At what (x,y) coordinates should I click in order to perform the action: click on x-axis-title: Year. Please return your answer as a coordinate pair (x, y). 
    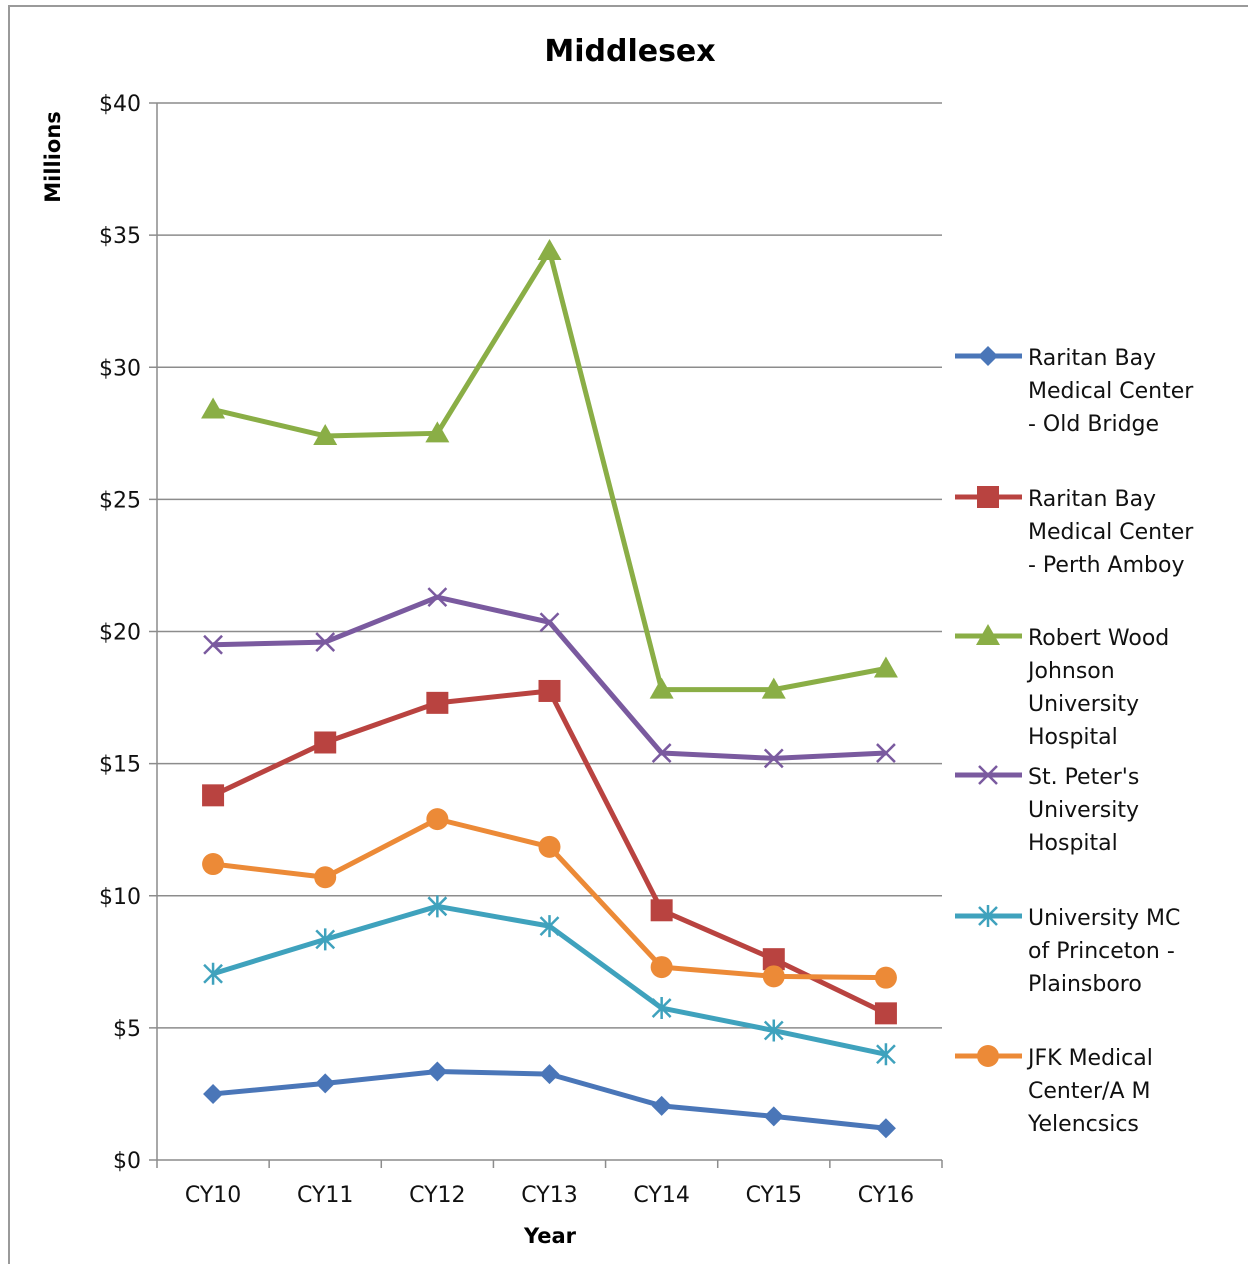
    Looking at the image, I should click on (550, 1236).